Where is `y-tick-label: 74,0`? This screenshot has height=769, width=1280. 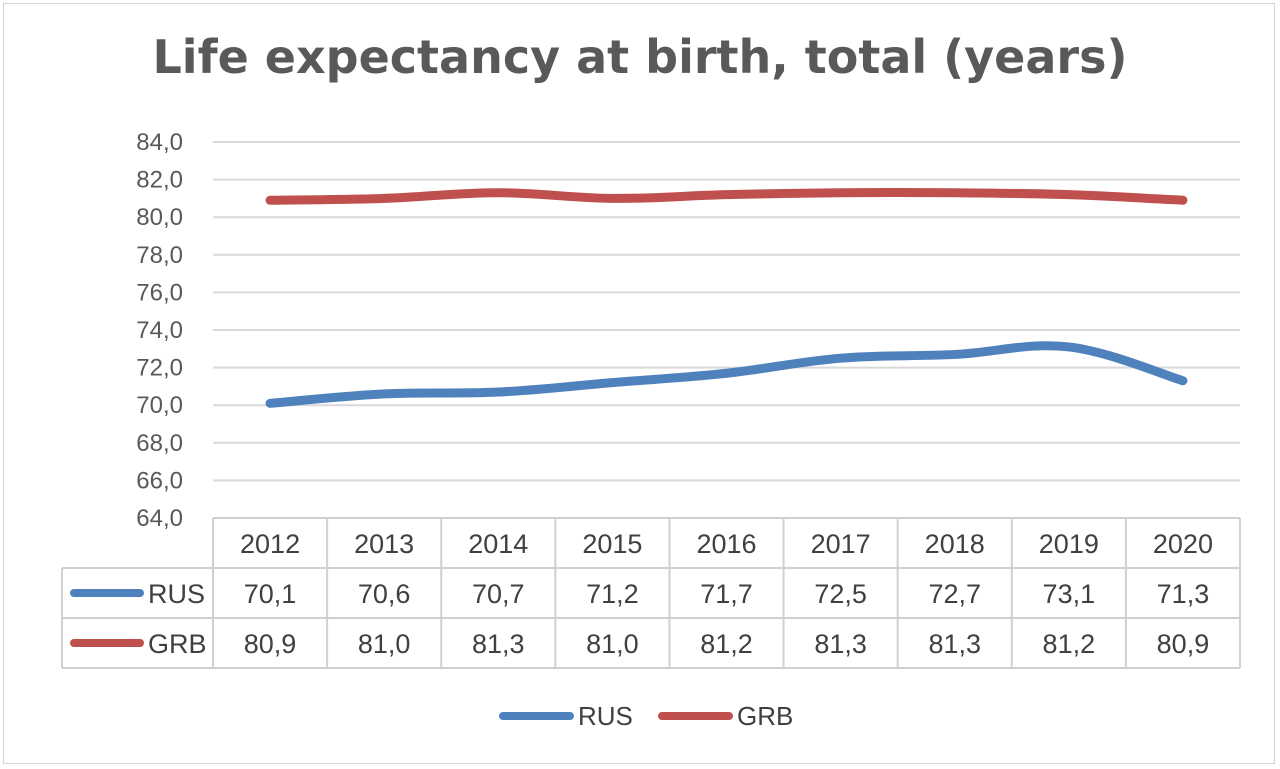
y-tick-label: 74,0 is located at coordinates (159, 330).